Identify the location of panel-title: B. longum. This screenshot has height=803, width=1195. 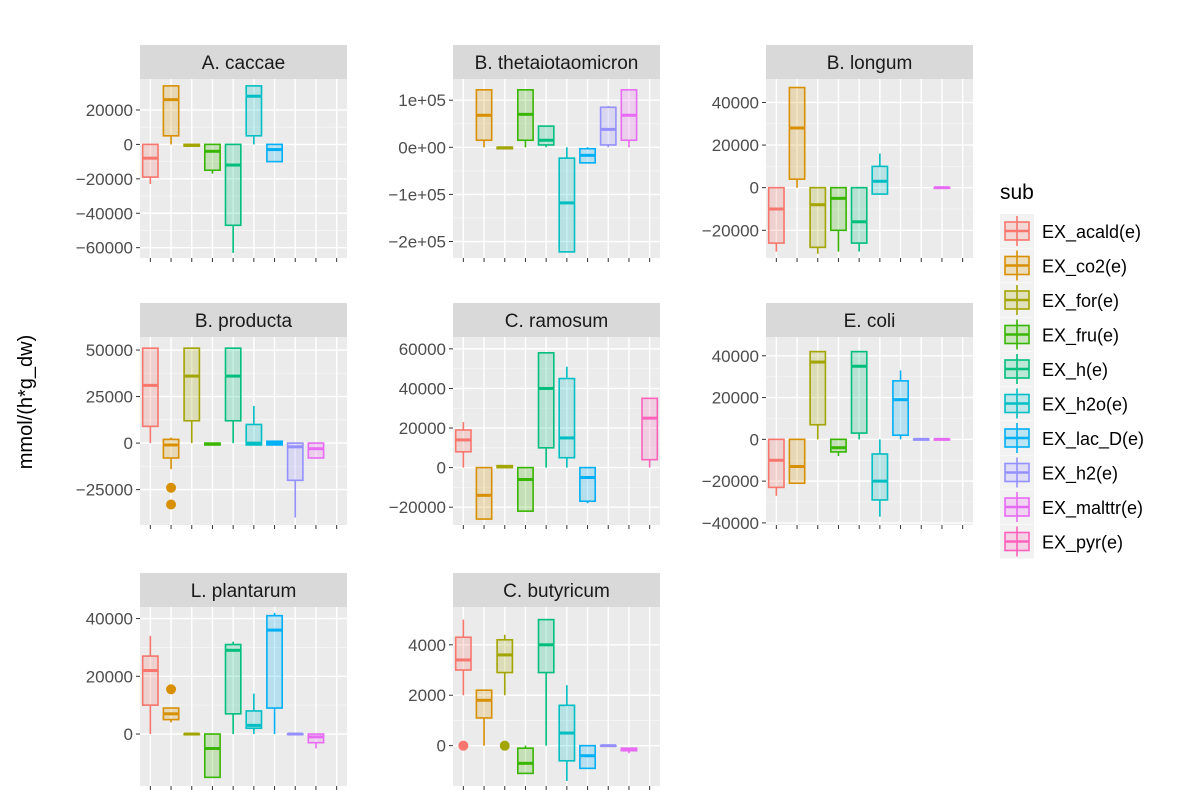
(870, 63).